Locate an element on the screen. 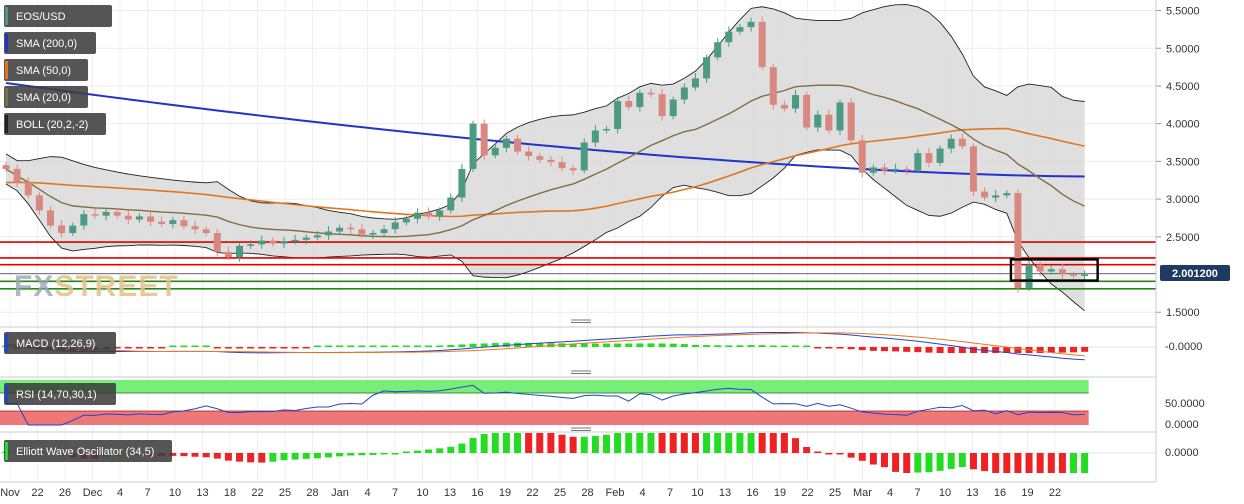  time-tick-label: 22 is located at coordinates (1055, 493).